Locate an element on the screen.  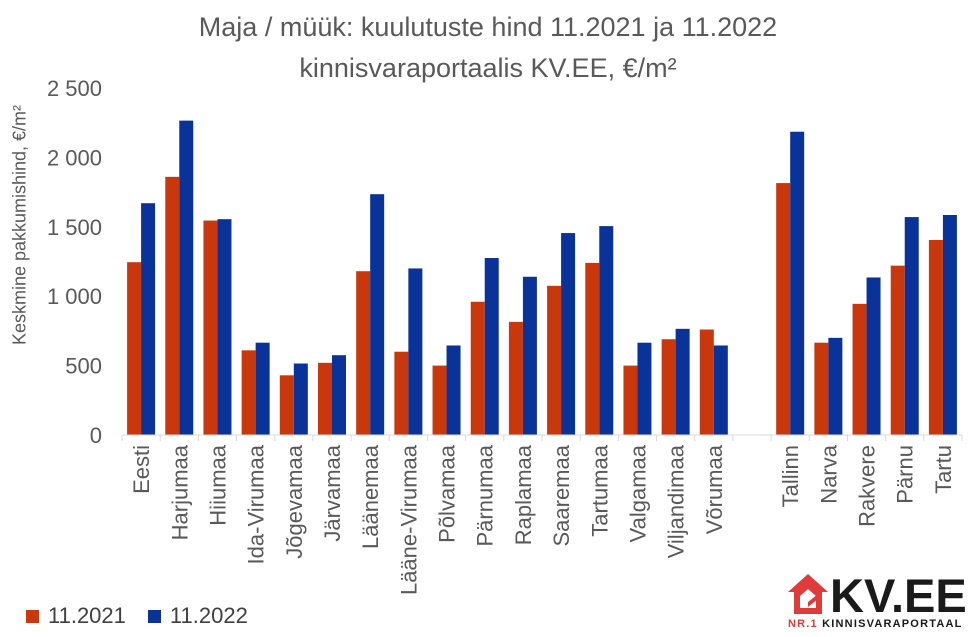
bar-11.2022-Lääne-Virumaa is located at coordinates (415, 351).